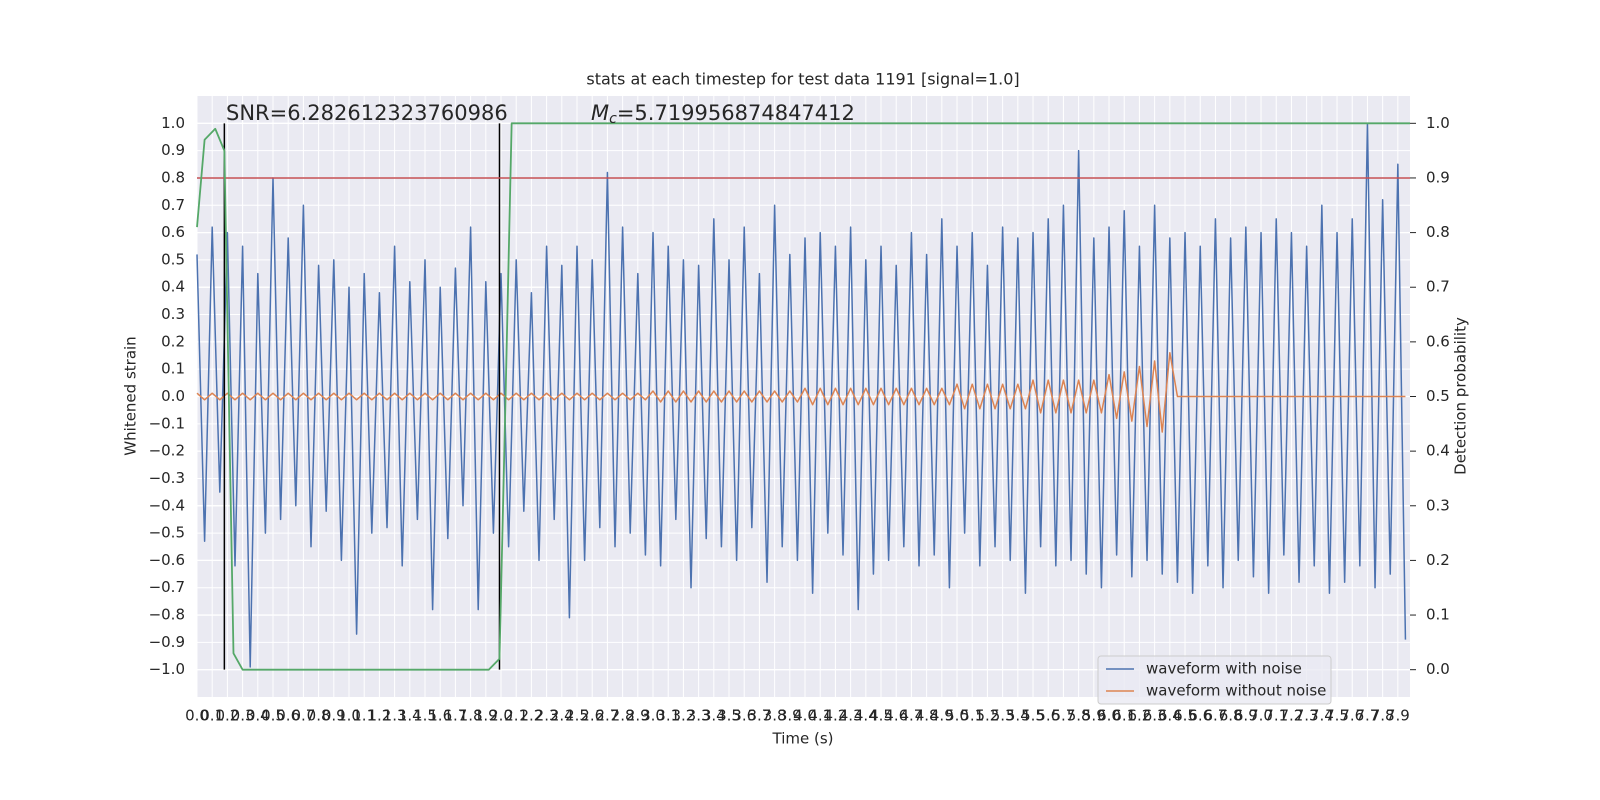 The width and height of the screenshot is (1600, 800). What do you see at coordinates (911, 716) in the screenshot?
I see `x-tick-label: 4.7` at bounding box center [911, 716].